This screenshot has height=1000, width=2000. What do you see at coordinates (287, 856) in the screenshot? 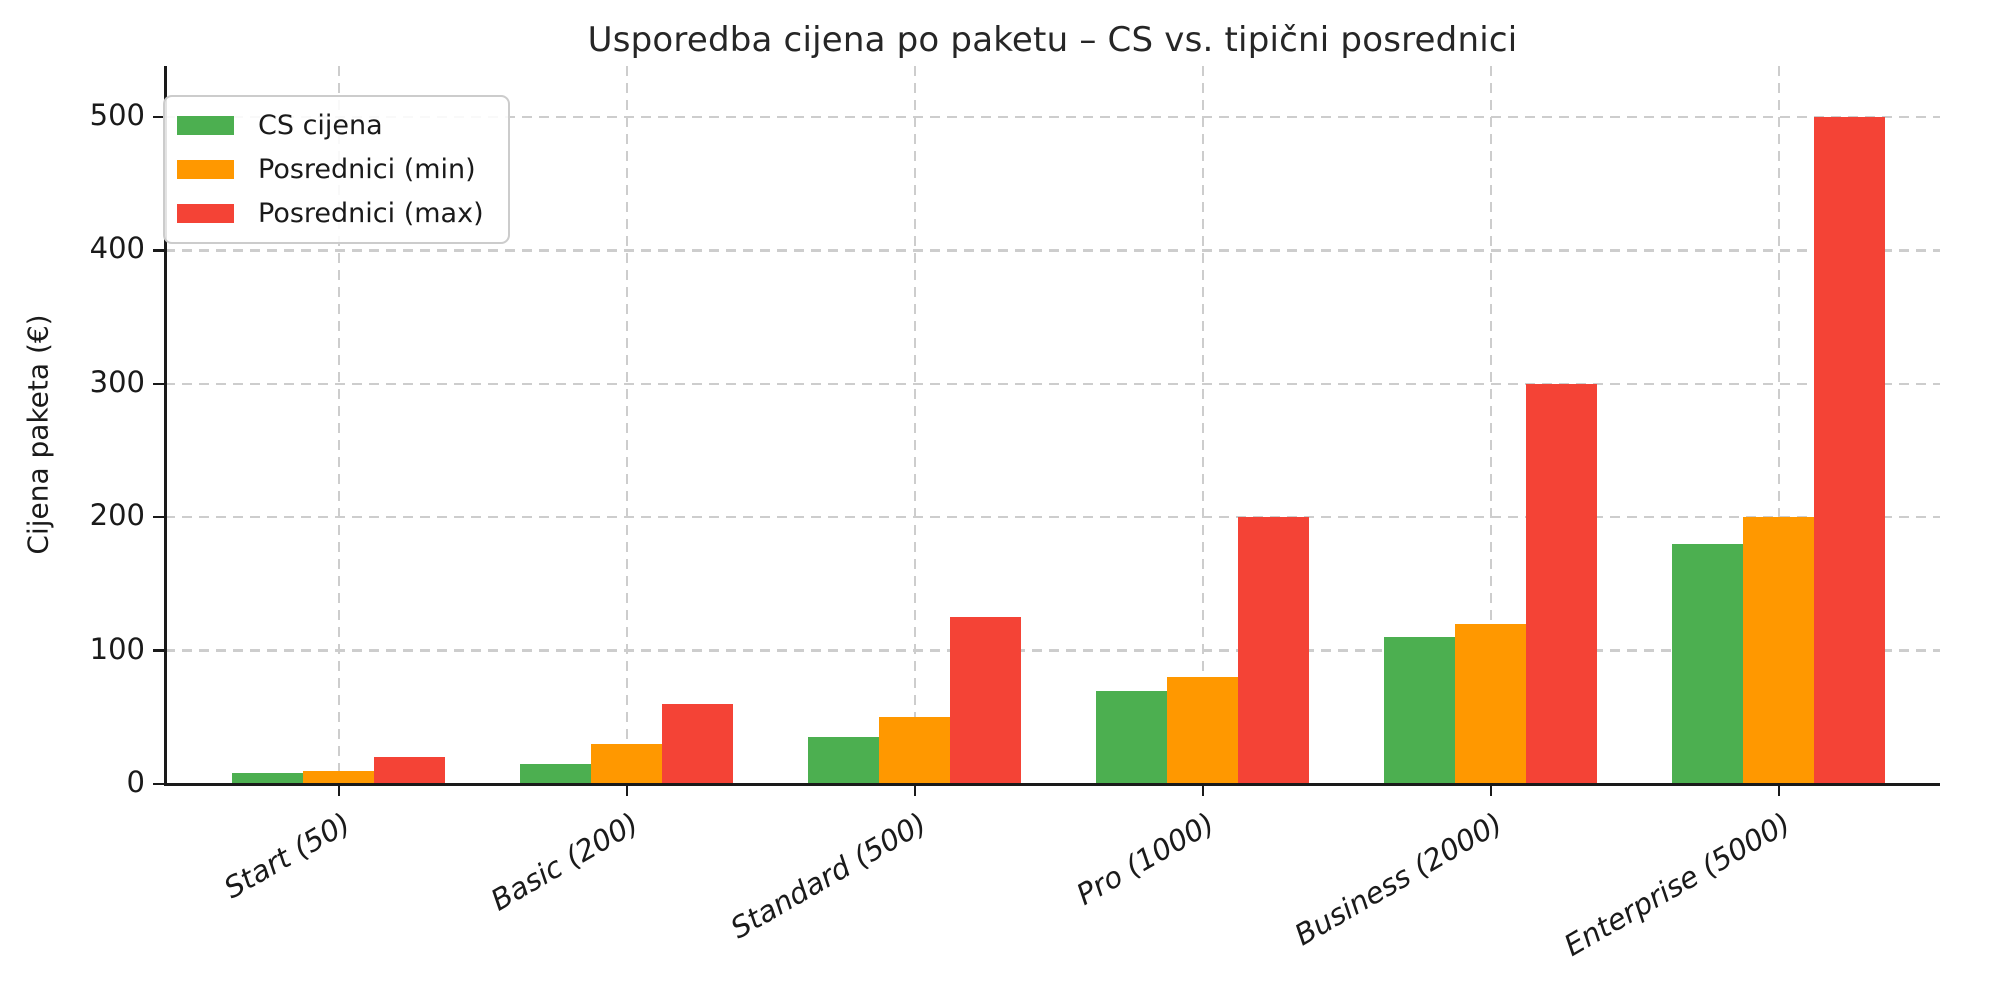
I see `x-tick-label: Start (50)` at bounding box center [287, 856].